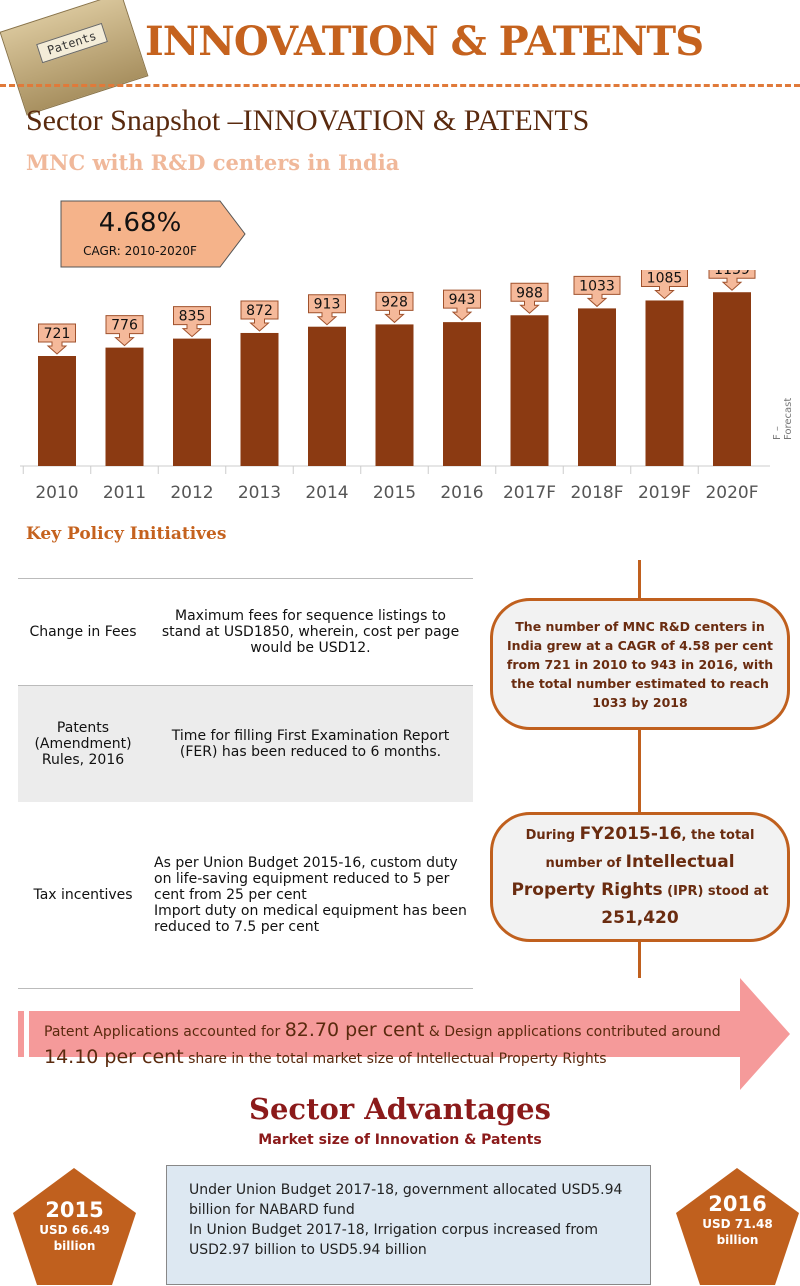 This screenshot has width=800, height=1286. What do you see at coordinates (114, 1057) in the screenshot?
I see `design-share: 14.10 per cent` at bounding box center [114, 1057].